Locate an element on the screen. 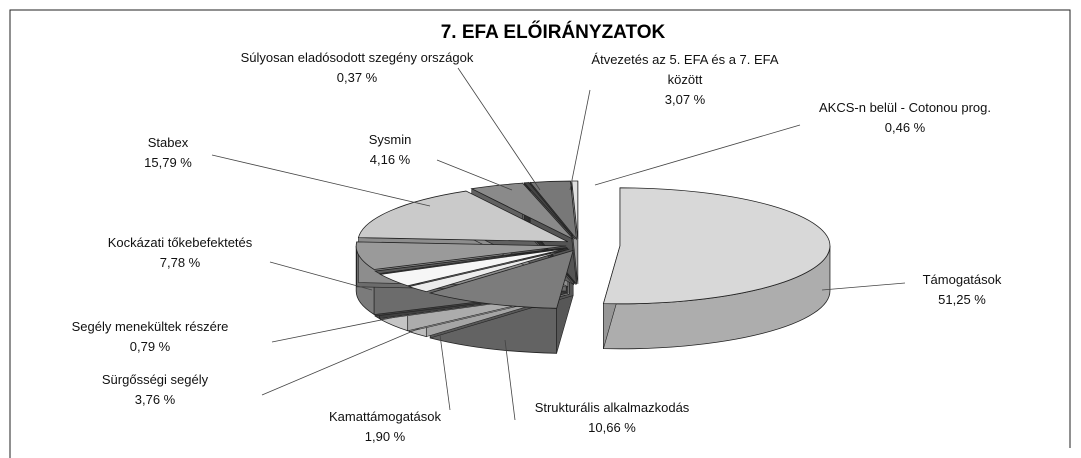 This screenshot has height=458, width=1081. slice-value-label: 3,76 % is located at coordinates (155, 399).